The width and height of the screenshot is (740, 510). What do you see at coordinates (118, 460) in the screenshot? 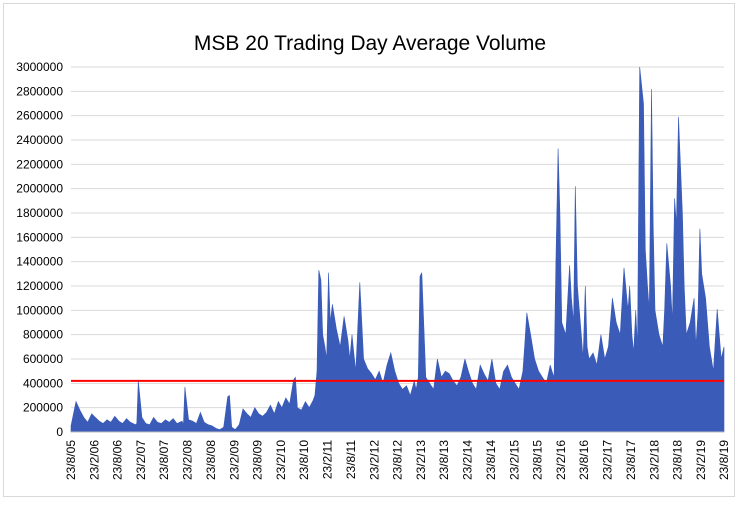
I see `x-tick-label: 23/8/06` at bounding box center [118, 460].